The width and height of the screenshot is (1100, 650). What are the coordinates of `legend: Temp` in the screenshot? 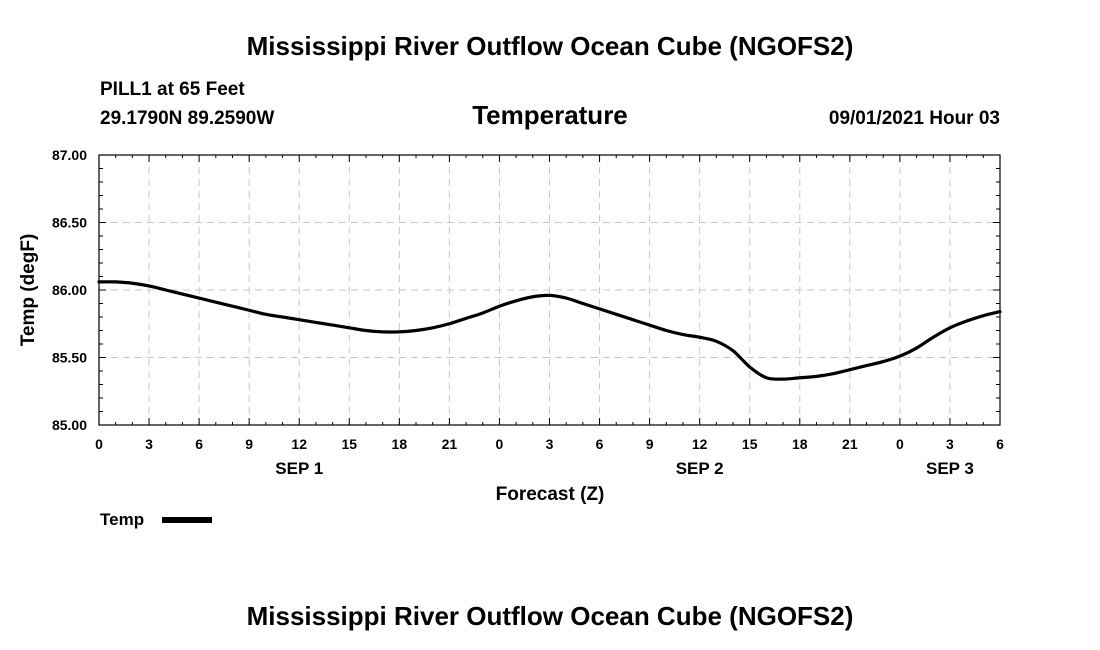 It's located at (156, 519).